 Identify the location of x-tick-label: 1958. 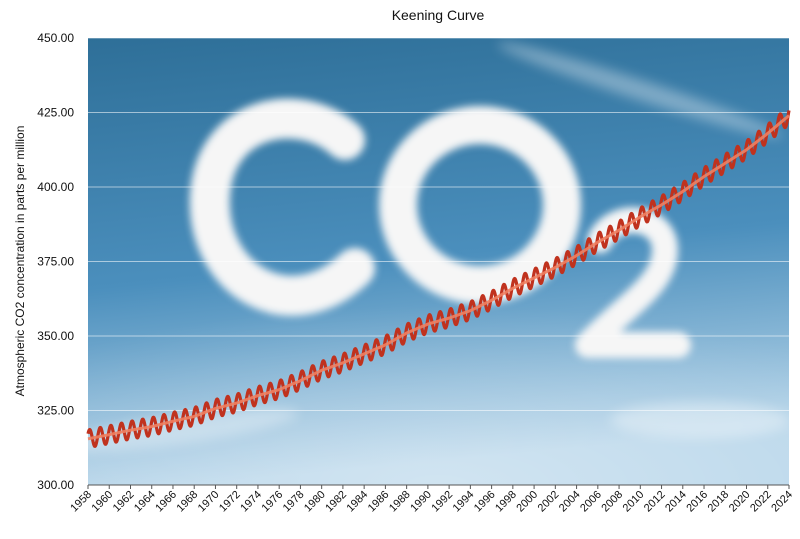
(81, 502).